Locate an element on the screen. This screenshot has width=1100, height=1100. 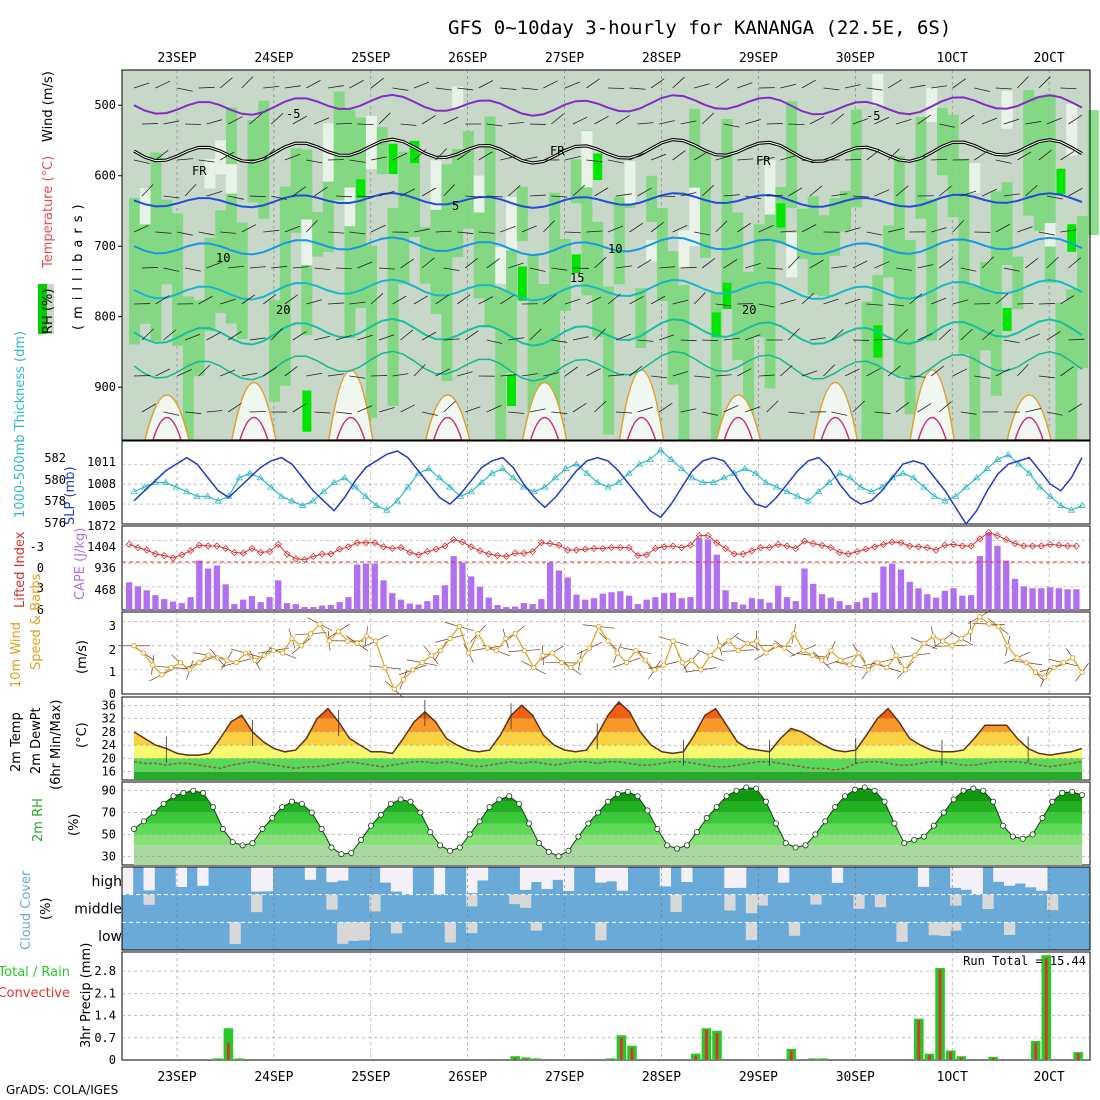
li-series-line is located at coordinates (603, 546).